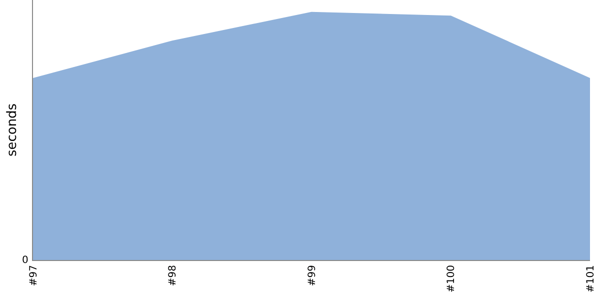 The image size is (600, 300). What do you see at coordinates (12, 130) in the screenshot?
I see `y-axis-title: seconds` at bounding box center [12, 130].